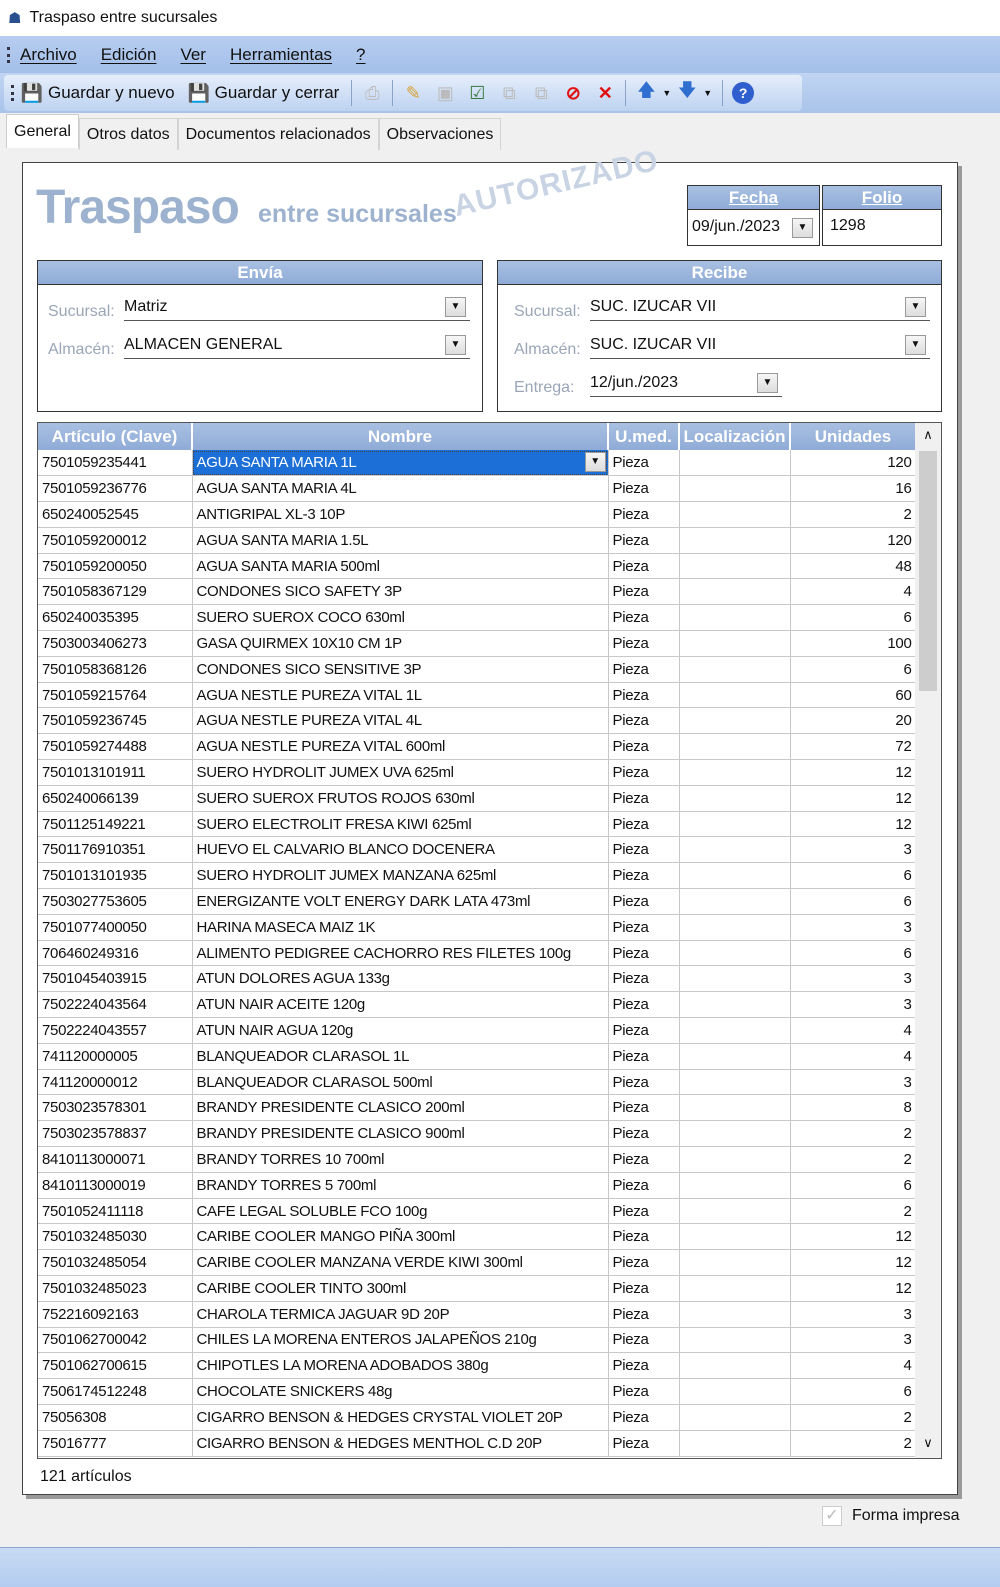 This screenshot has width=1000, height=1587. Describe the element at coordinates (928, 1442) in the screenshot. I see `scroll-down-icon: ∨` at that location.